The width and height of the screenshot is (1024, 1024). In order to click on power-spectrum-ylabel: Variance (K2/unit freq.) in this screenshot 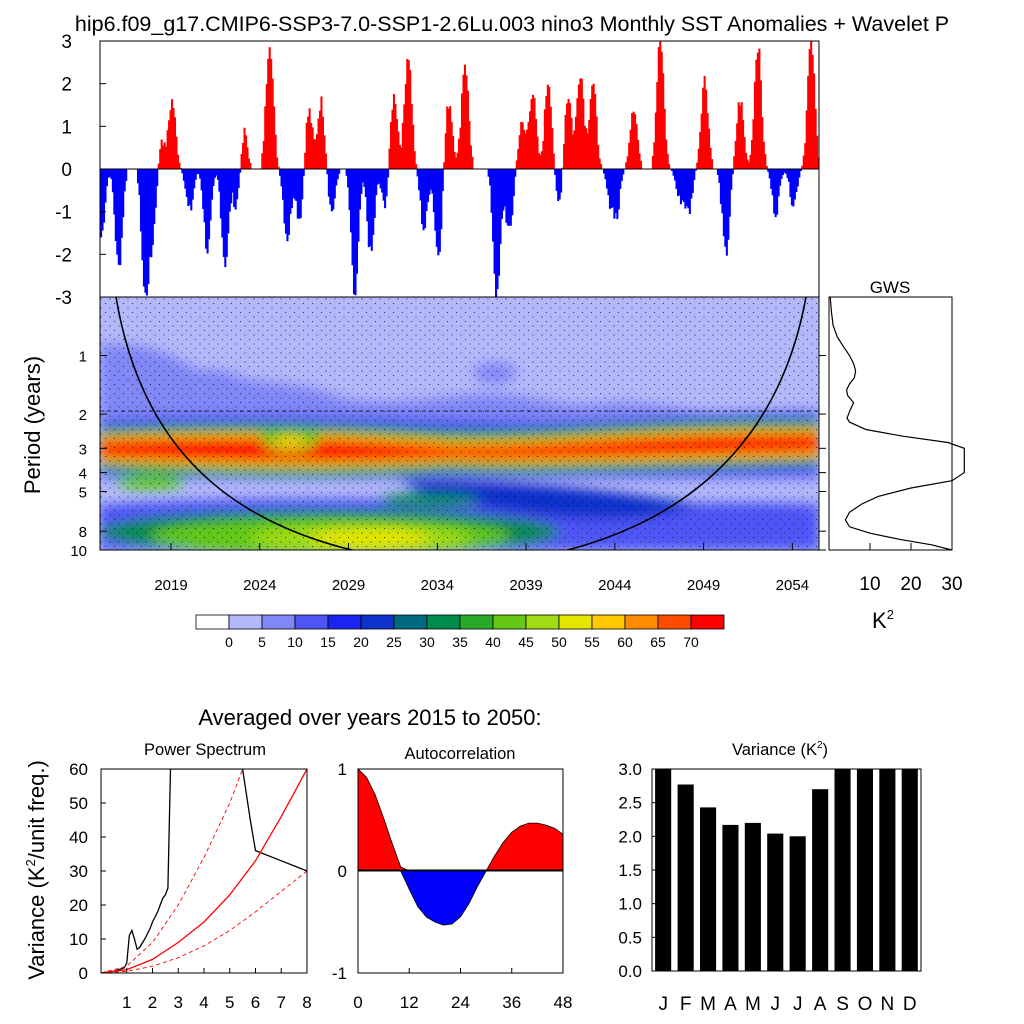, I will do `click(36, 870)`.